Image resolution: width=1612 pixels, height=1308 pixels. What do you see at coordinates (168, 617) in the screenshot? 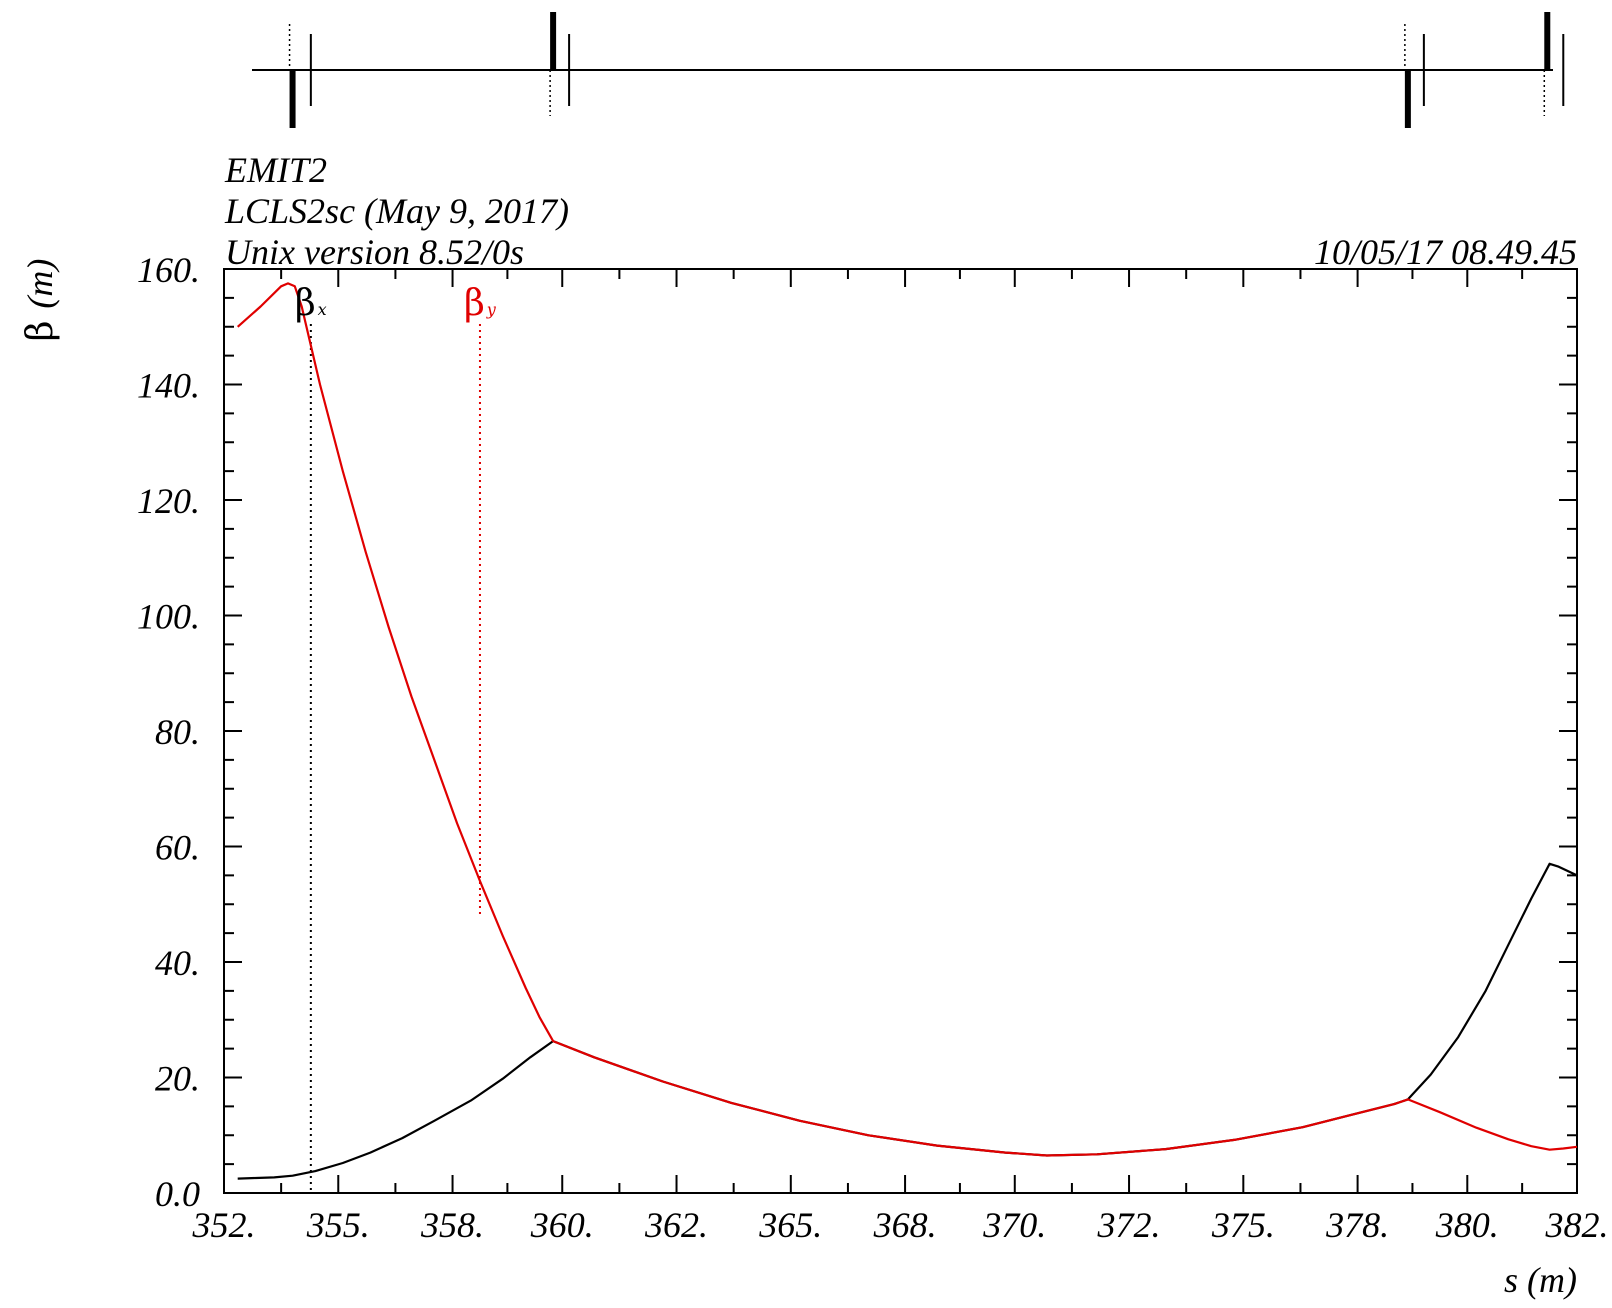
I see `y-tick-label: 100.` at bounding box center [168, 617].